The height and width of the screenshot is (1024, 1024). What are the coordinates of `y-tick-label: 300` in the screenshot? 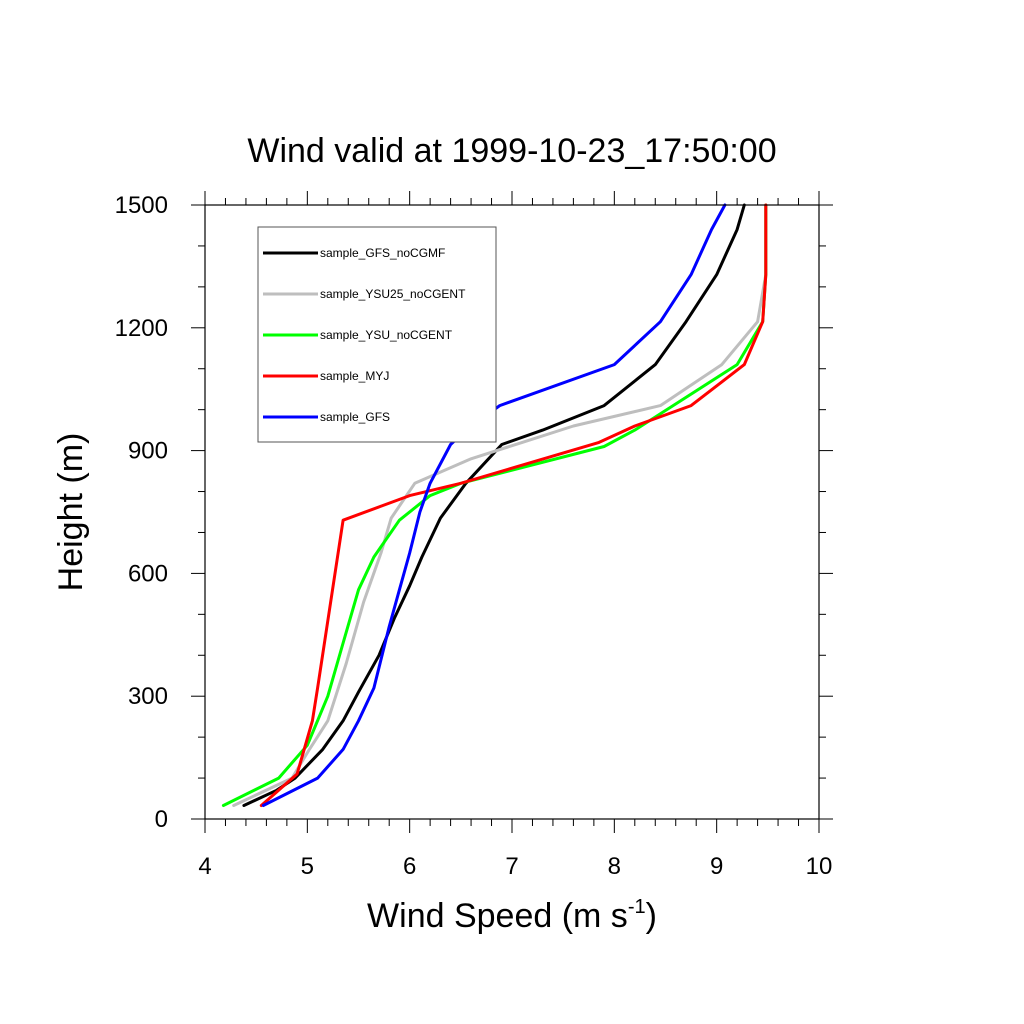 It's located at (148, 696).